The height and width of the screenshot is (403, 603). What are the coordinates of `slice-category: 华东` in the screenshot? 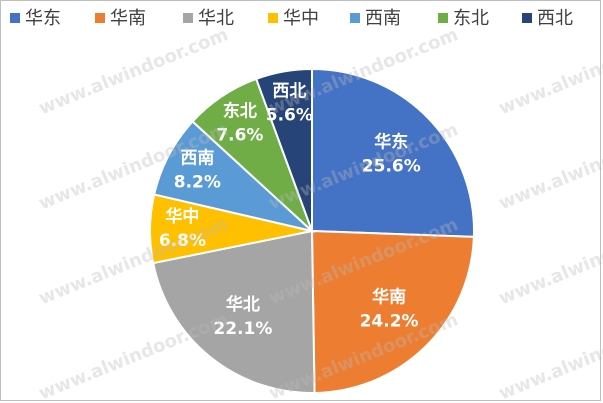 It's located at (391, 142).